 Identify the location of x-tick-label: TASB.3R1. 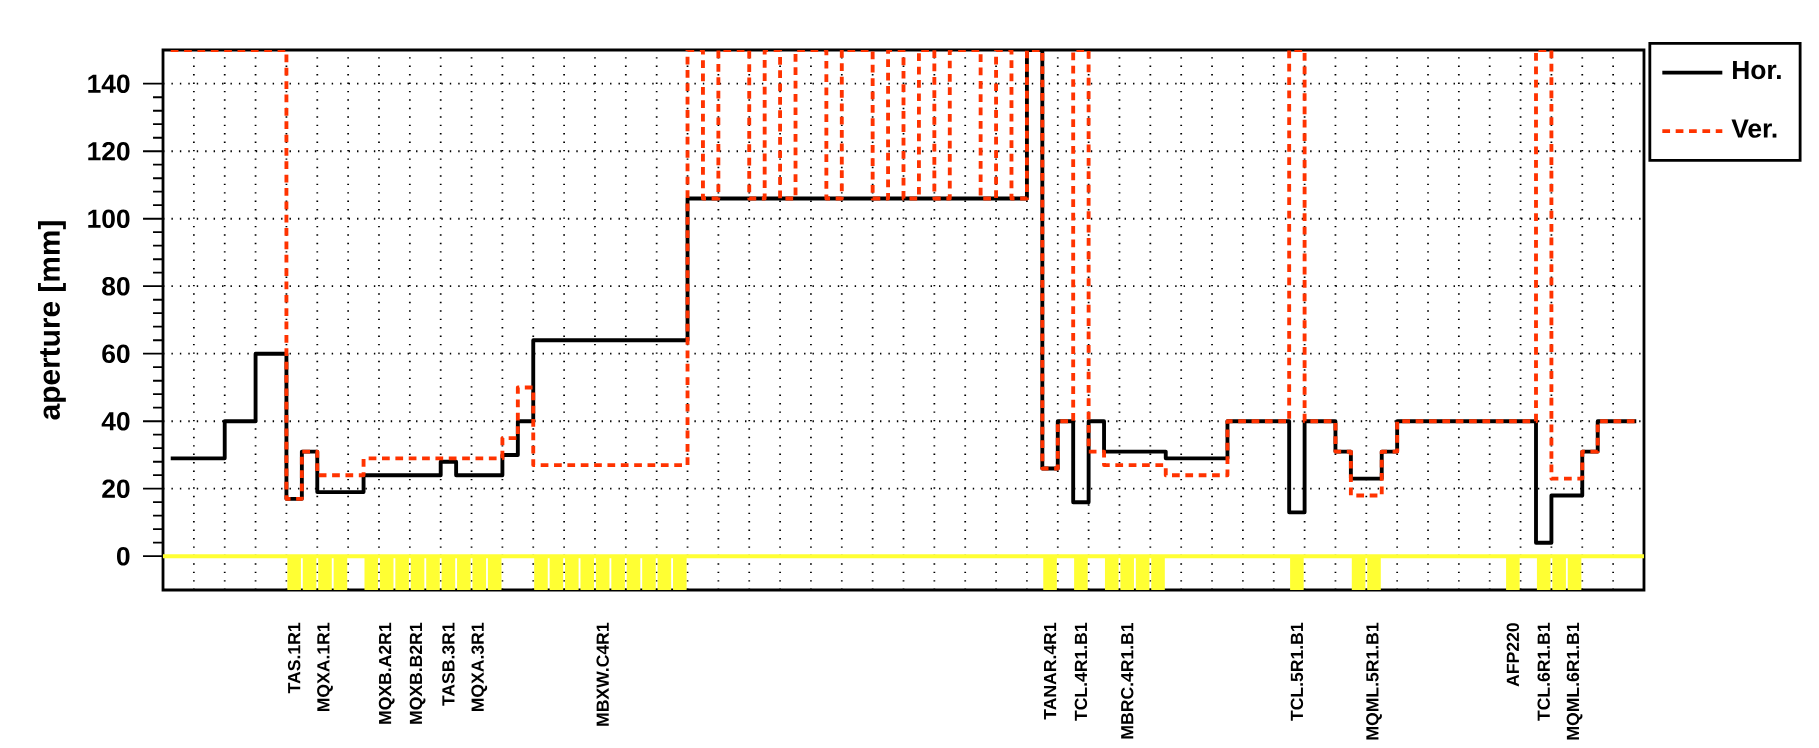
(448, 664).